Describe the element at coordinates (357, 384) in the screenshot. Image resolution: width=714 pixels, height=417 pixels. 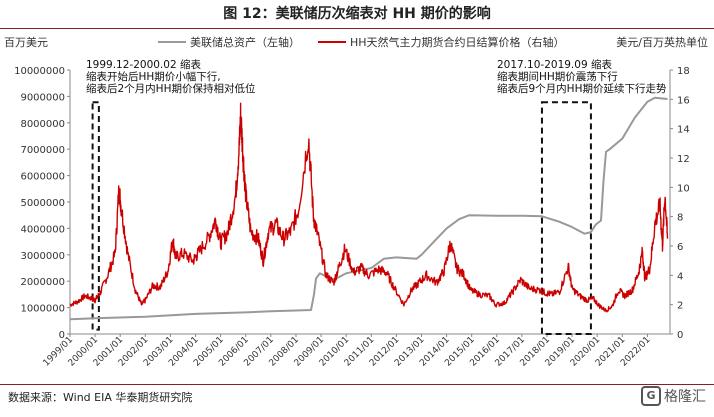
I see `footer-divider` at that location.